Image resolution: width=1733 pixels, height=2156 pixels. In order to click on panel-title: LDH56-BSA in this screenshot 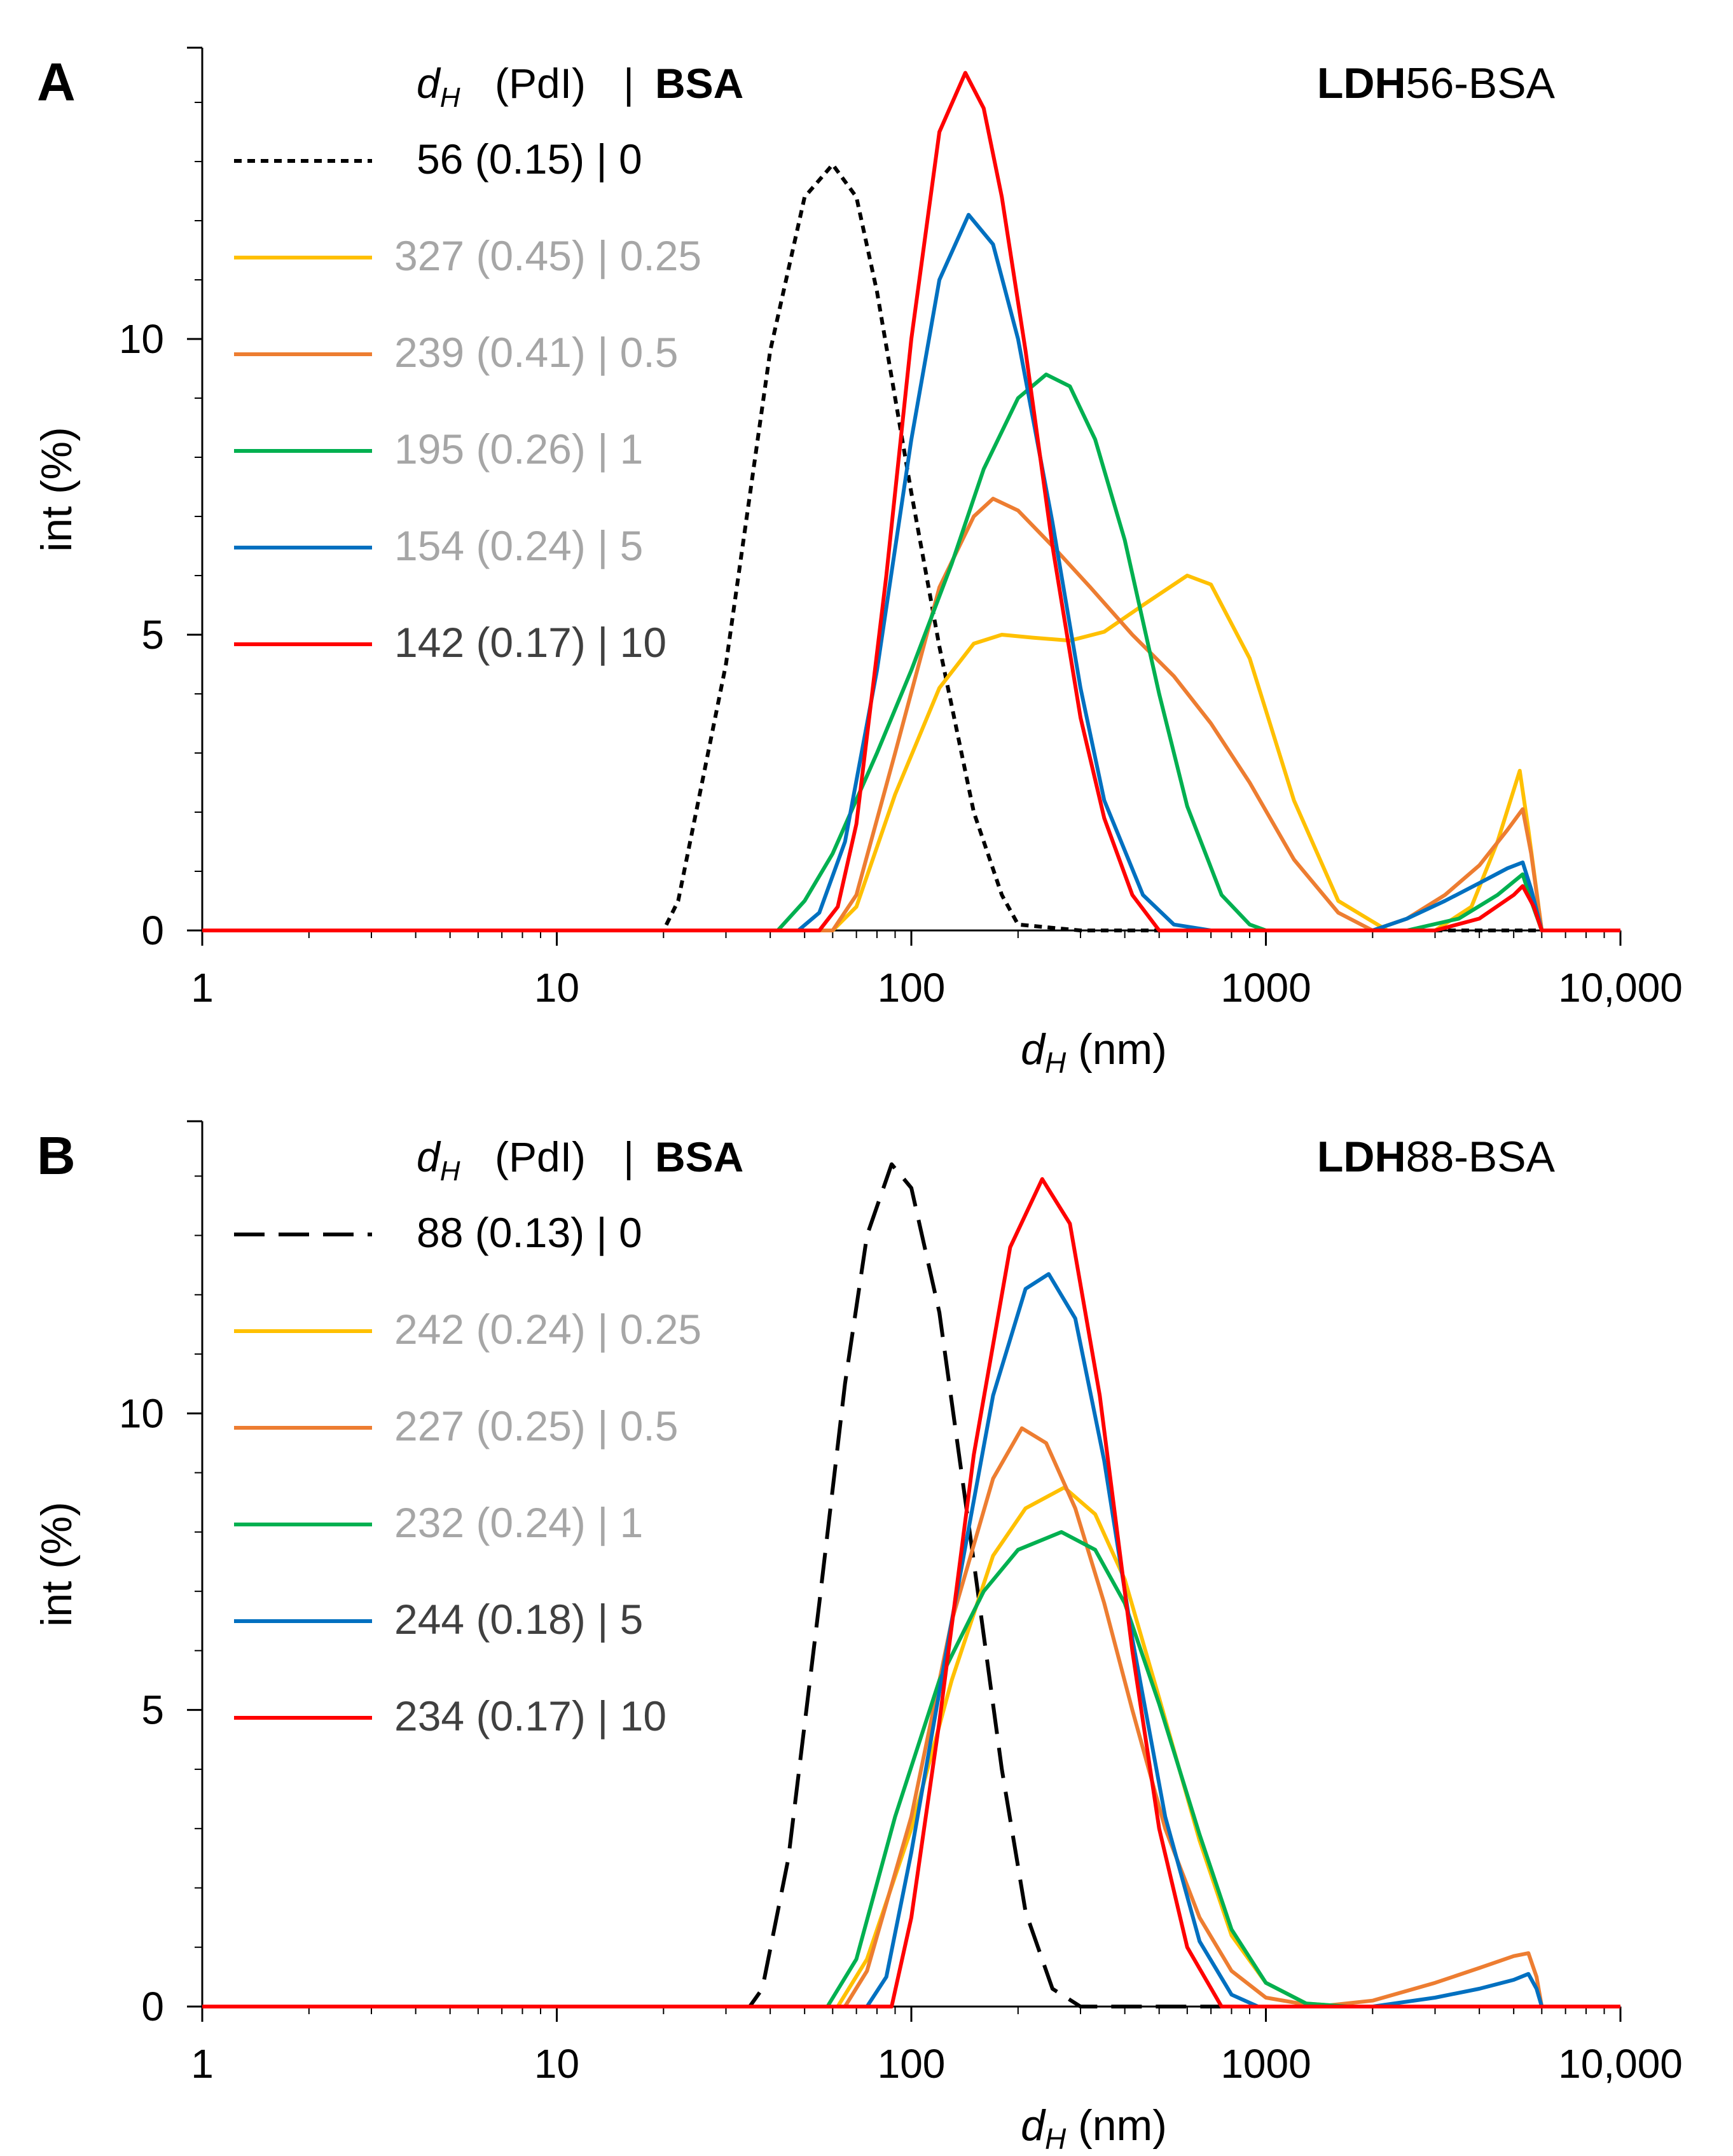, I will do `click(1436, 83)`.